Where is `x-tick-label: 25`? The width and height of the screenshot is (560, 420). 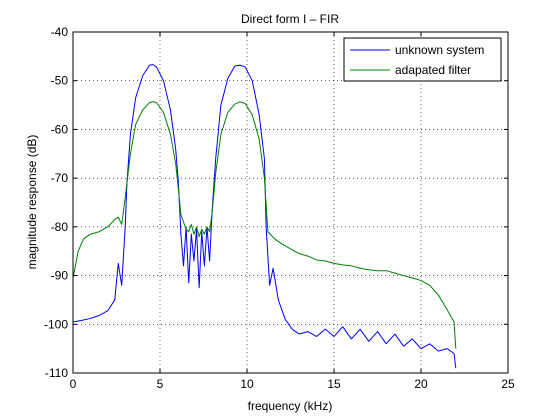 x-tick-label: 25 is located at coordinates (508, 384).